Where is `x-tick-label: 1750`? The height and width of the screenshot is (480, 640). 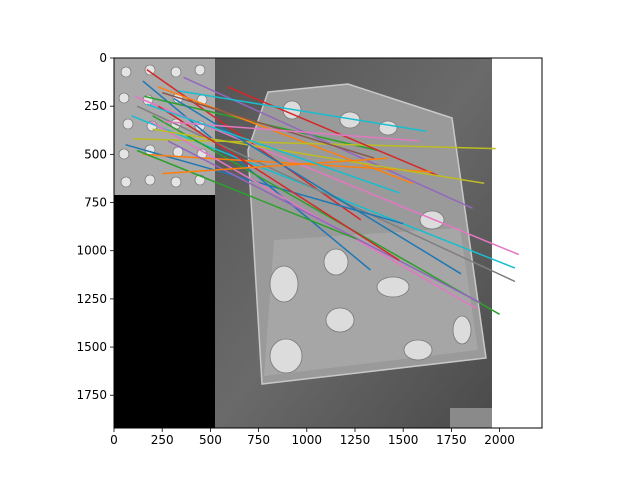 x-tick-label: 1750 is located at coordinates (451, 440).